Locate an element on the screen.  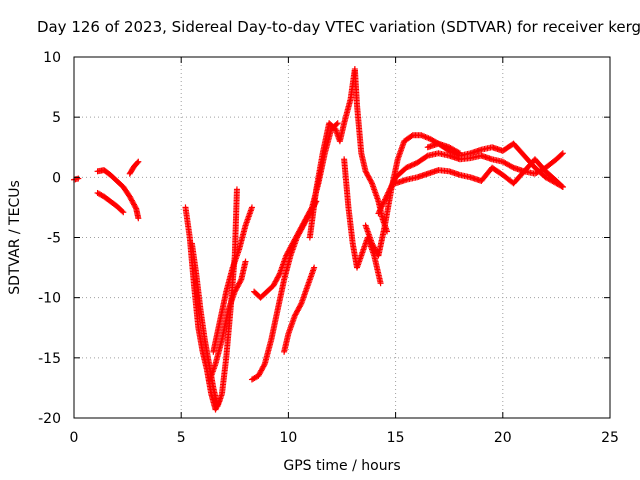
y-tick-label: -5 is located at coordinates (54, 239).